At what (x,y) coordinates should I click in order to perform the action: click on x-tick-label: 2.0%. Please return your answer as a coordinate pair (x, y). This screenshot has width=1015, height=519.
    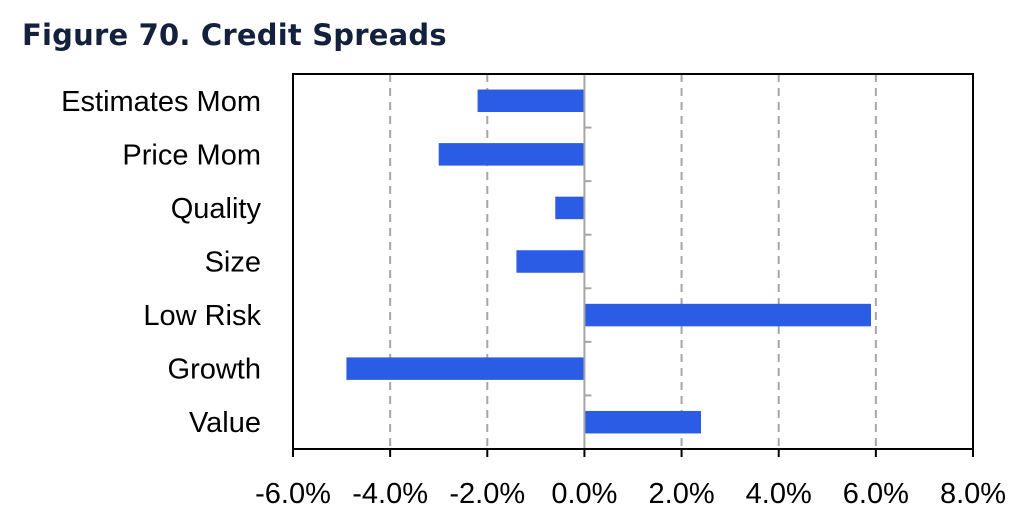
    Looking at the image, I should click on (682, 494).